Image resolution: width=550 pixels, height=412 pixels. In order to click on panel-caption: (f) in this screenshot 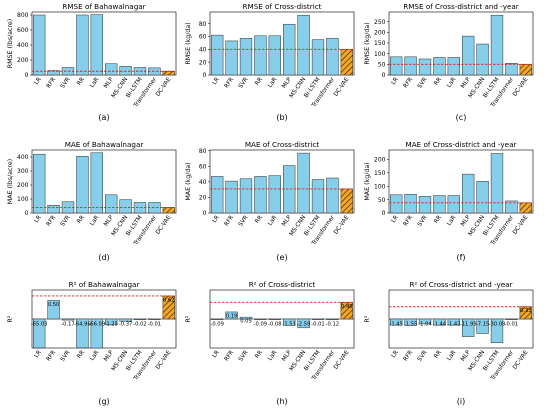, I will do `click(460, 257)`.